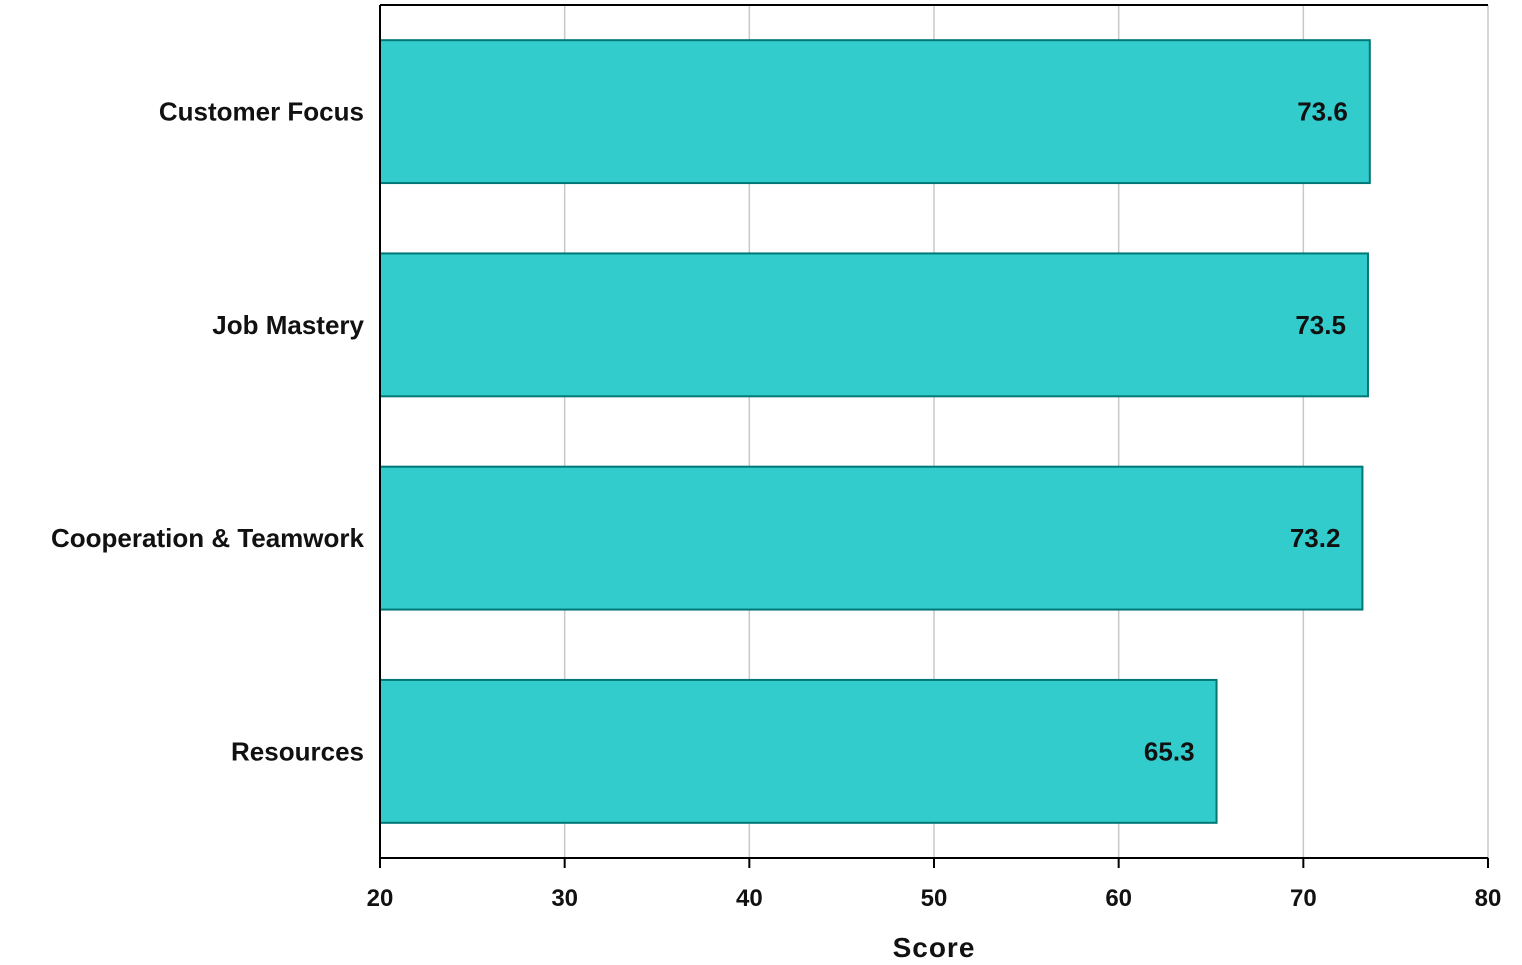  Describe the element at coordinates (934, 898) in the screenshot. I see `x-tick-label: 50` at that location.